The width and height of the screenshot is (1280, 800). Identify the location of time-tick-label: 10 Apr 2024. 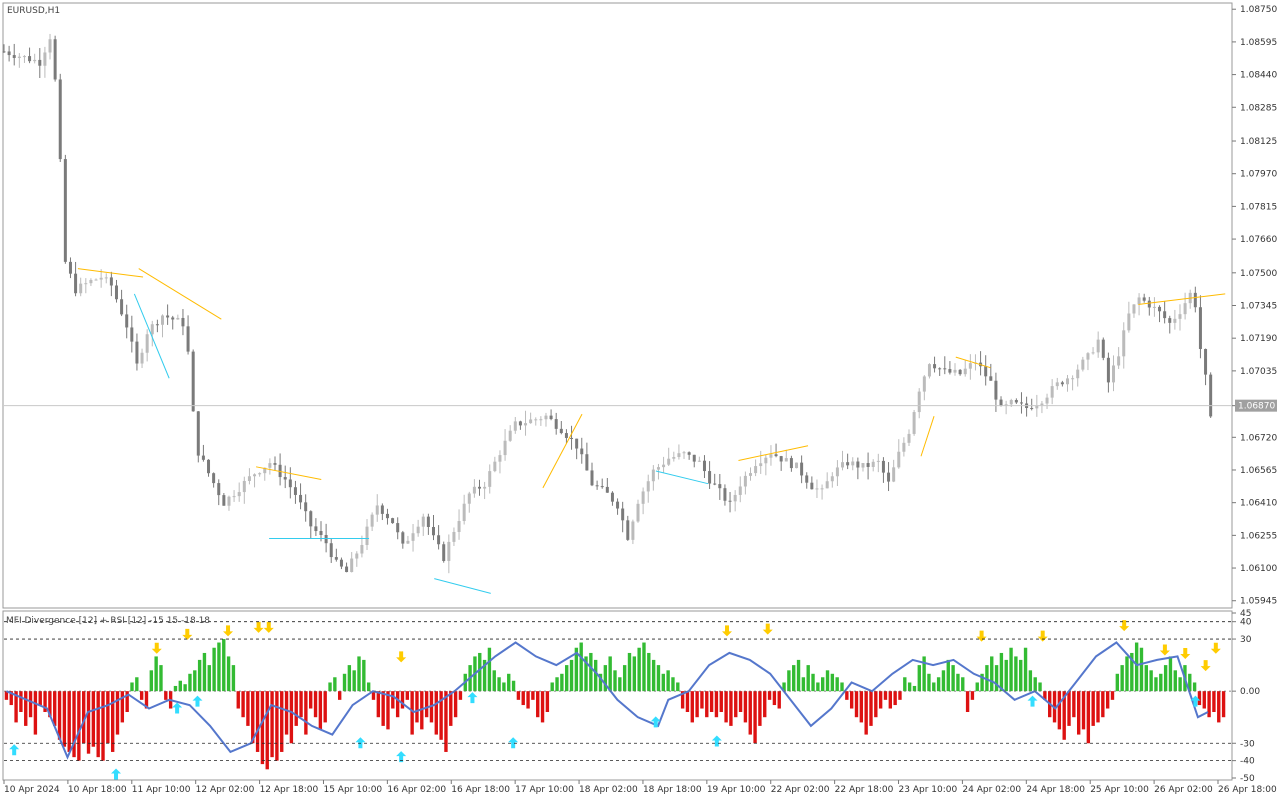
(32, 790).